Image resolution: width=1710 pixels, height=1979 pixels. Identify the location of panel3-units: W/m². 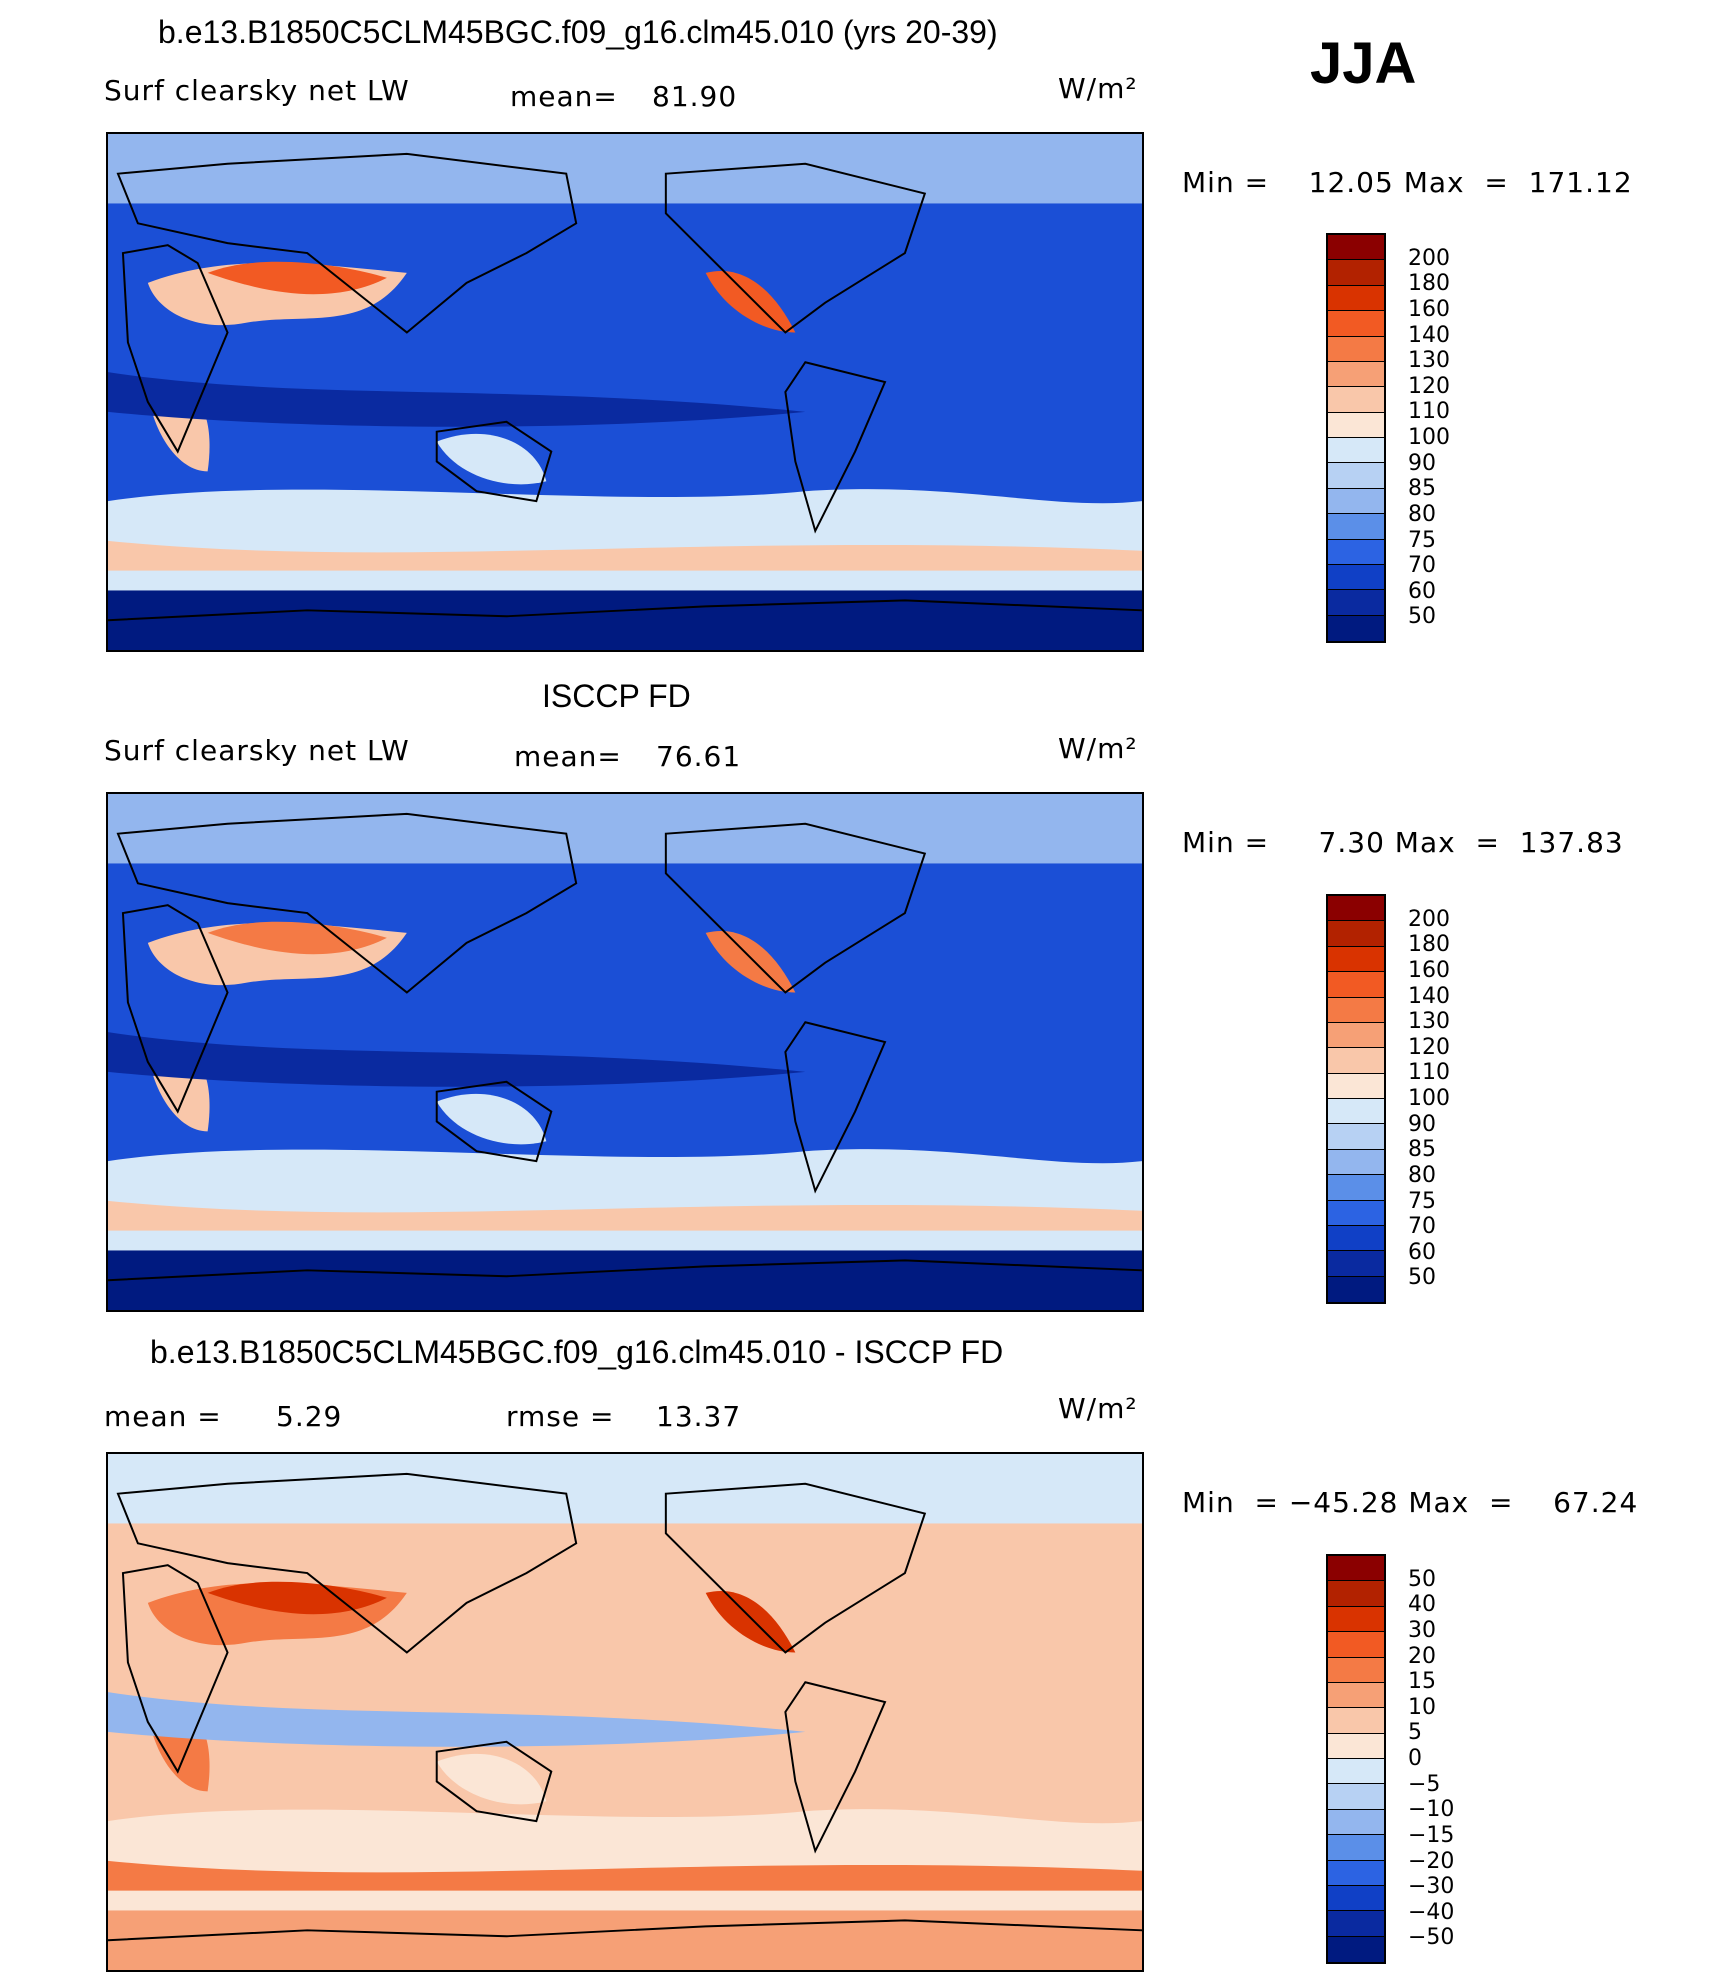
(1098, 1408).